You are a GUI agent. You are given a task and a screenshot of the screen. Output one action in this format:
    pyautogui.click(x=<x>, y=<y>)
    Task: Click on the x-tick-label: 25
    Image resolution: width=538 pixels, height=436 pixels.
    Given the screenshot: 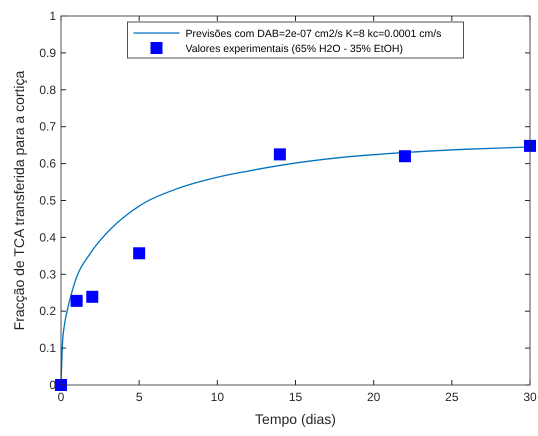 What is the action you would take?
    pyautogui.click(x=452, y=397)
    